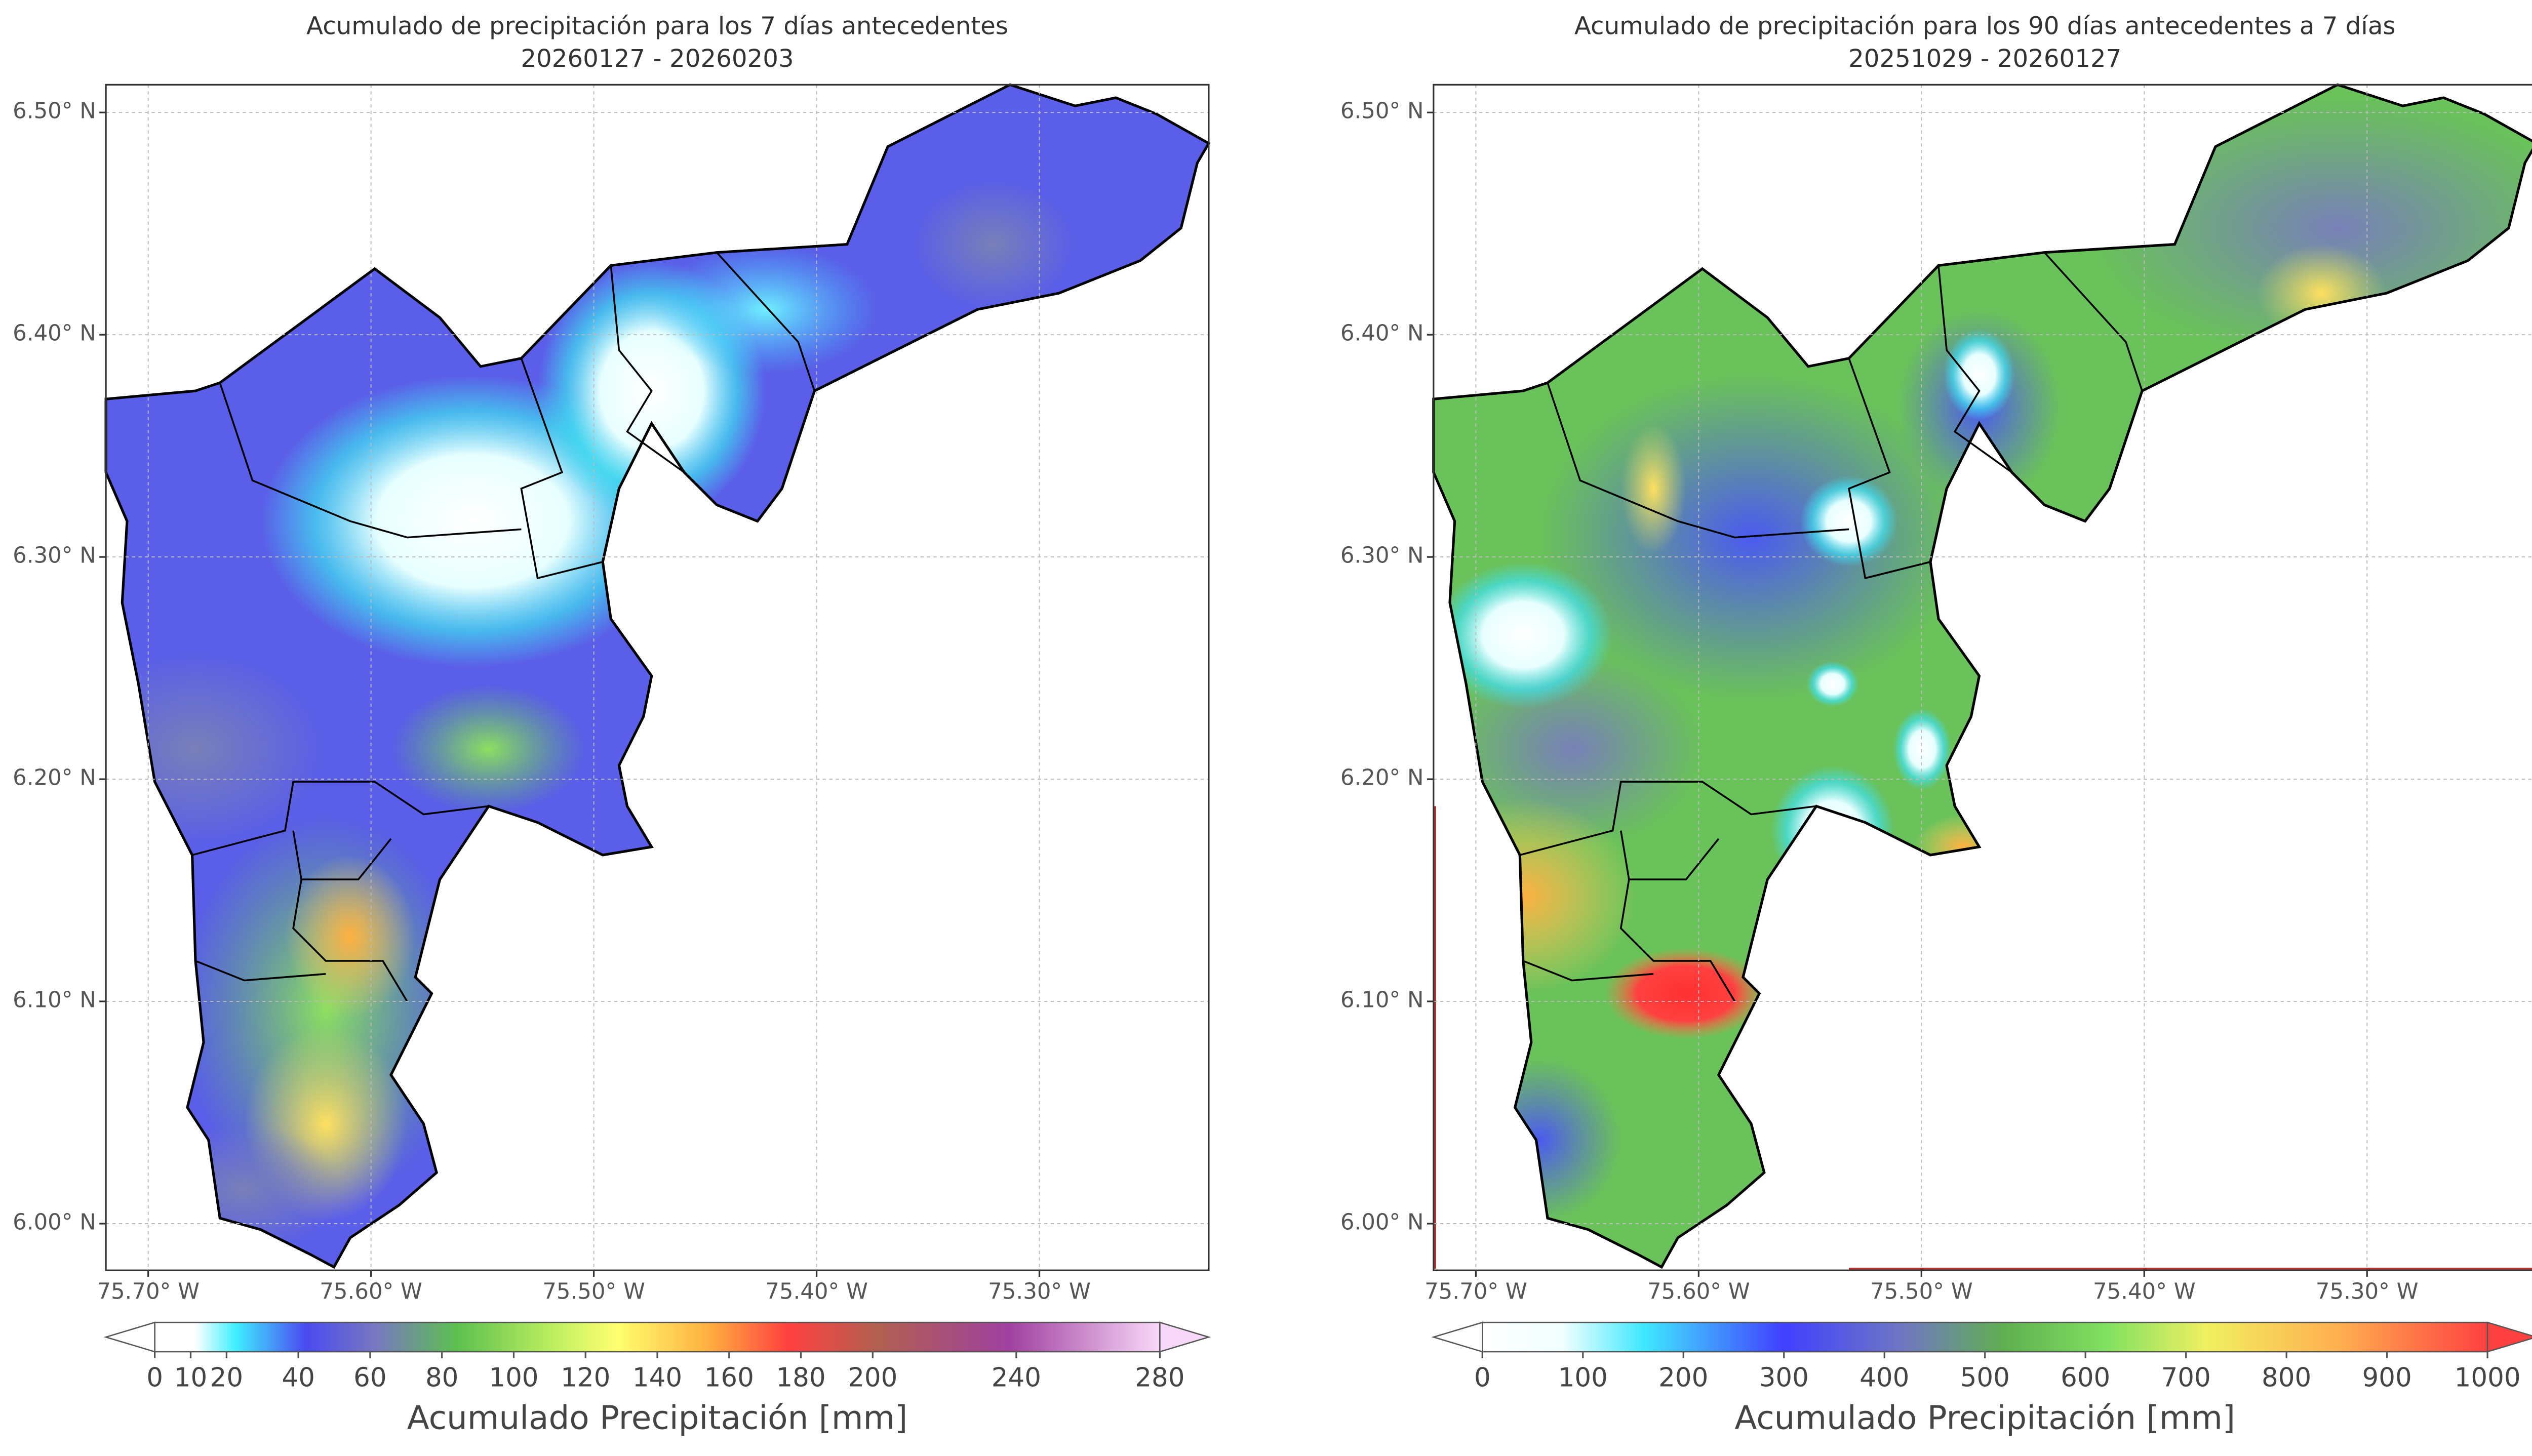 The height and width of the screenshot is (1456, 2532). What do you see at coordinates (441, 1378) in the screenshot?
I see `colorbar-tick-label: 80` at bounding box center [441, 1378].